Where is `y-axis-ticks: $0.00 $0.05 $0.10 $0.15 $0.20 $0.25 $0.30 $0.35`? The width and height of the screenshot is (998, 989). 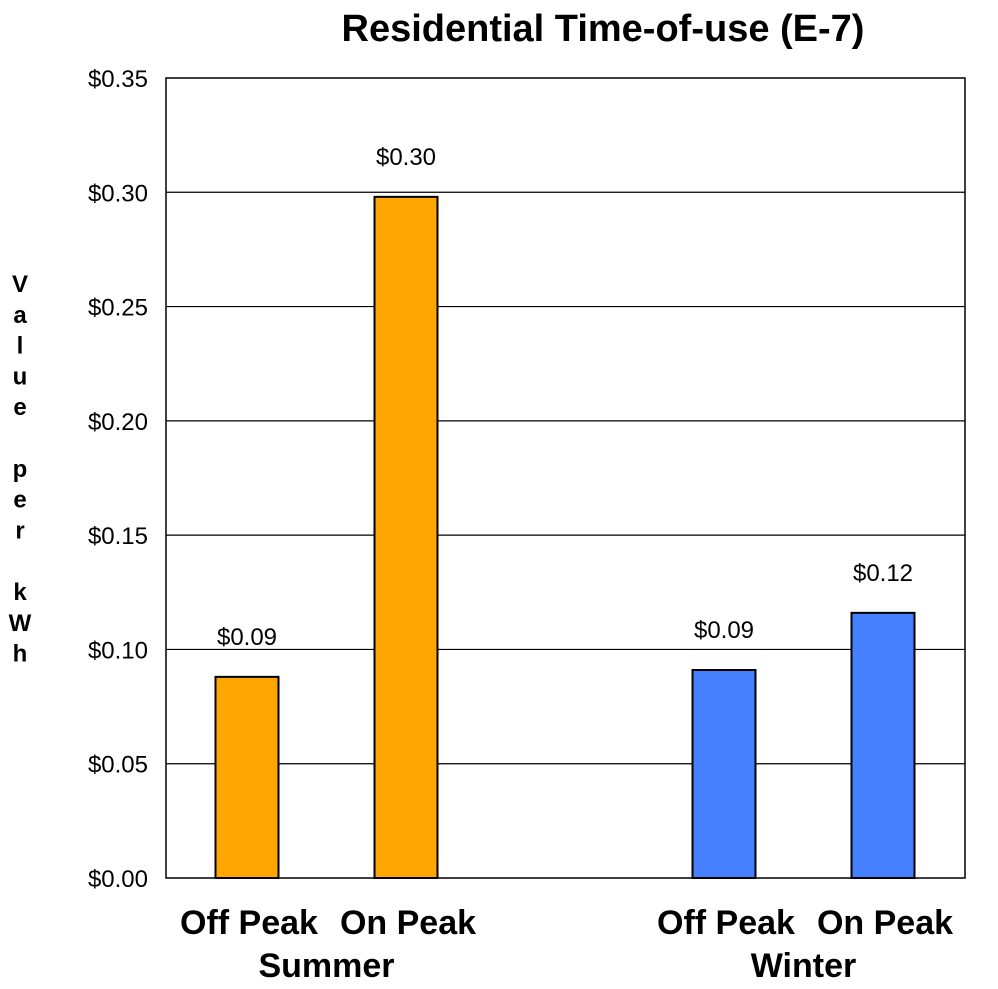 y-axis-ticks: $0.00 $0.05 $0.10 $0.15 $0.20 $0.25 $0.30 $0.35 is located at coordinates (118, 479).